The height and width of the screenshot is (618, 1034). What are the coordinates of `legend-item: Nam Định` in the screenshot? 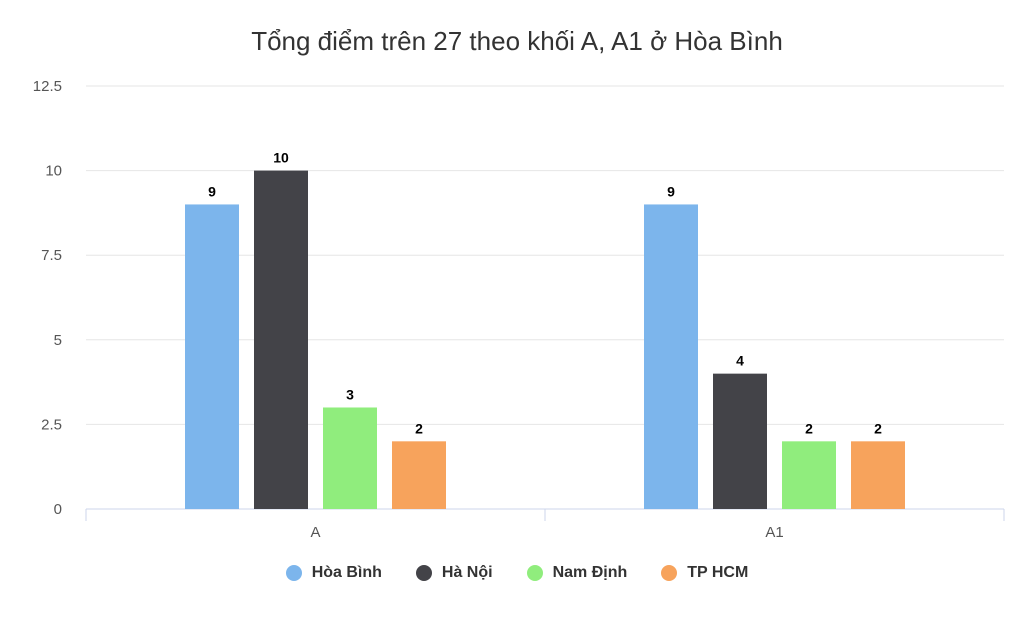 It's located at (577, 573).